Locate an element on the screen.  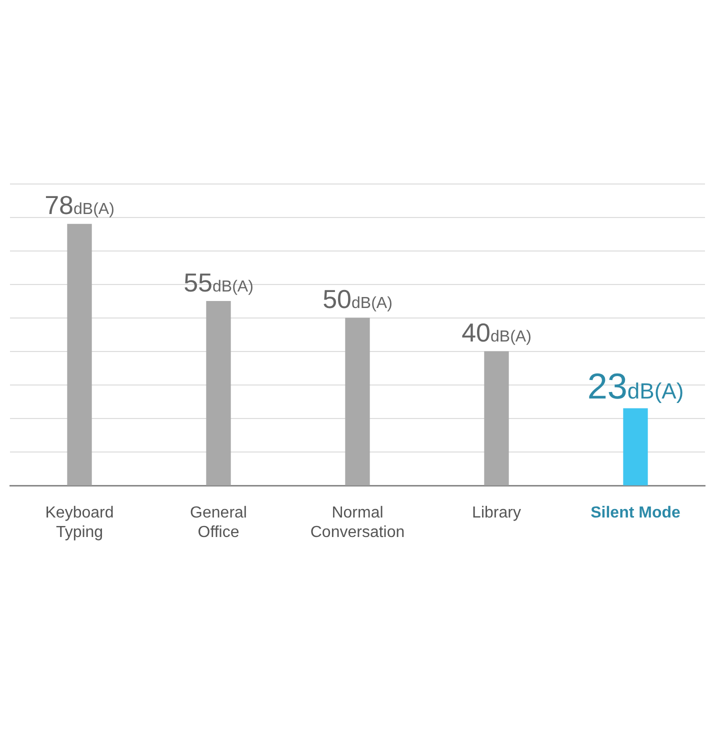
data-label: 50dB(A) is located at coordinates (357, 299).